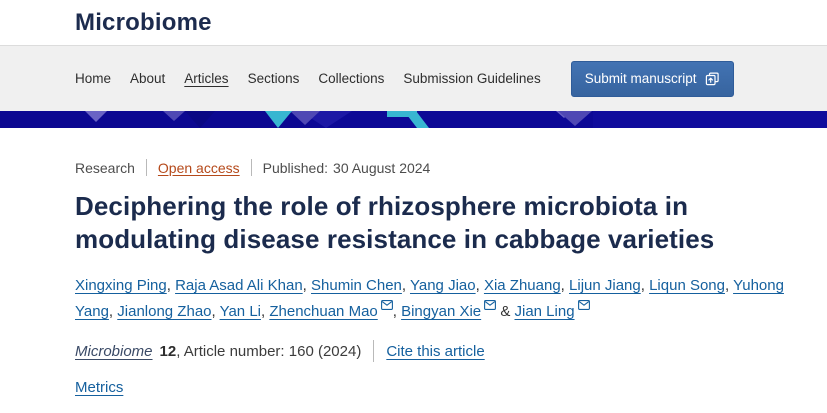  I want to click on author-link: Zhenchuan Mao, so click(323, 311).